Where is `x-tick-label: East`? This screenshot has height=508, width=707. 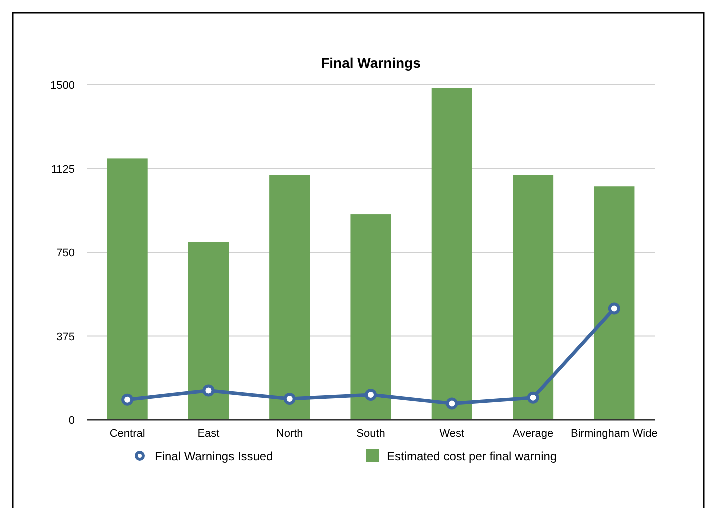 x-tick-label: East is located at coordinates (209, 434).